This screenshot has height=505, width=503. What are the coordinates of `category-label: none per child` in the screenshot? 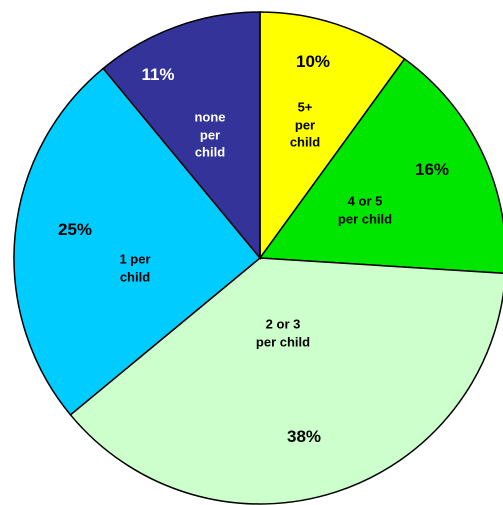 It's located at (210, 134).